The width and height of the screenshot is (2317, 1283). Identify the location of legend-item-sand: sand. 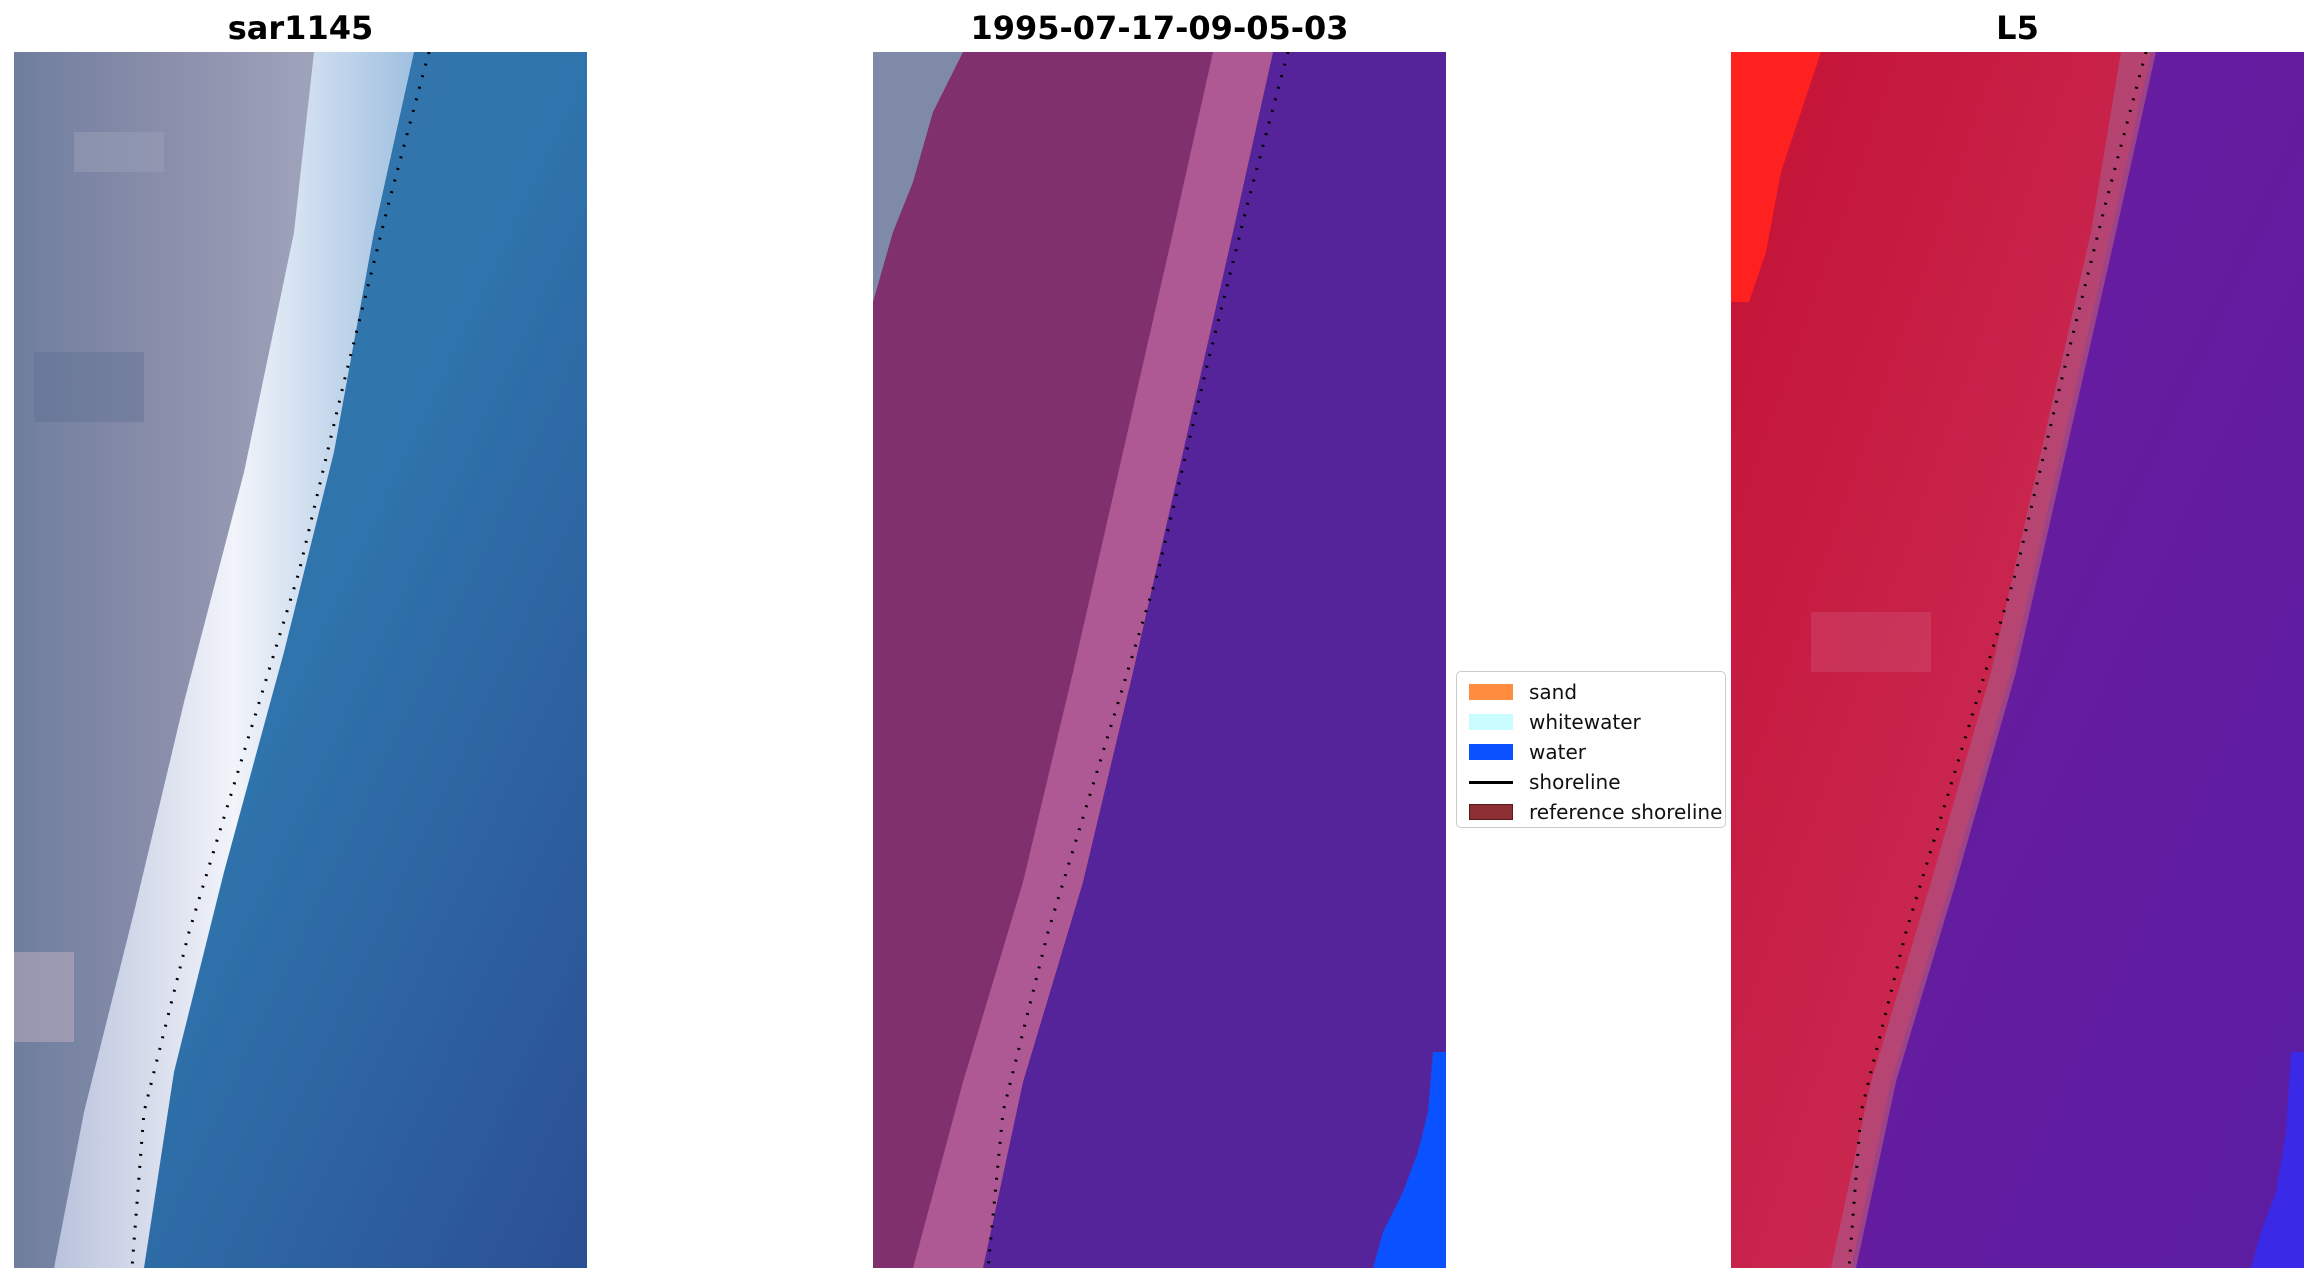
(1591, 692).